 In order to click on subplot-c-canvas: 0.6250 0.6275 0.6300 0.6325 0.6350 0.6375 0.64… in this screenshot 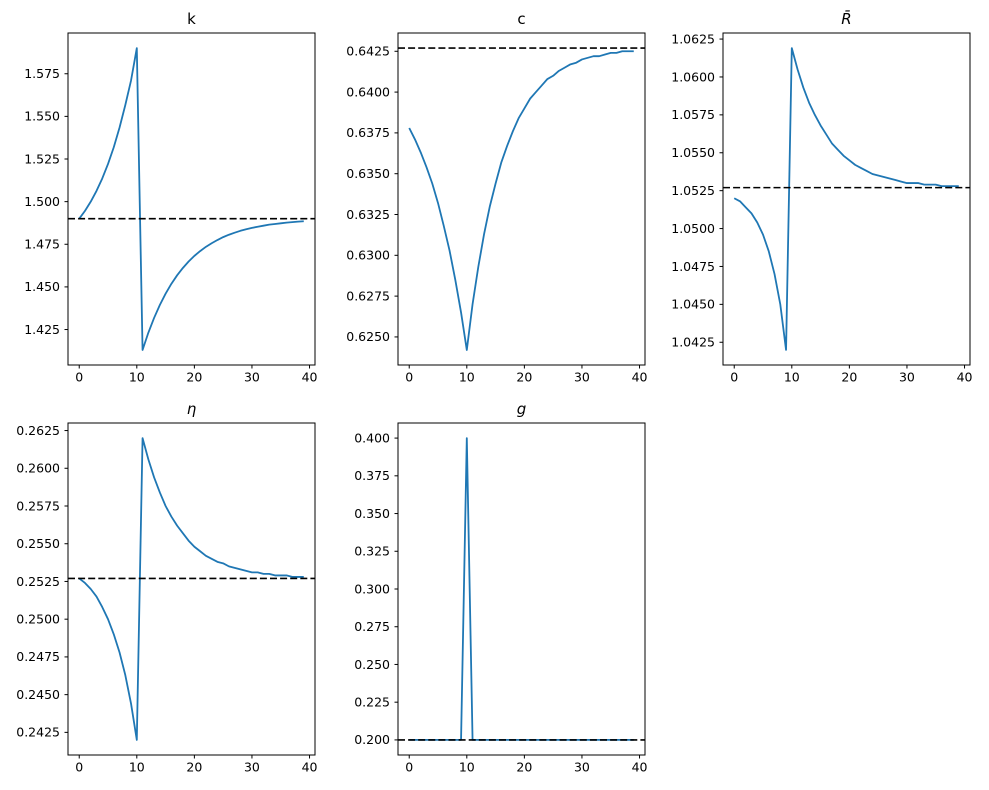, I will do `click(497, 208)`.